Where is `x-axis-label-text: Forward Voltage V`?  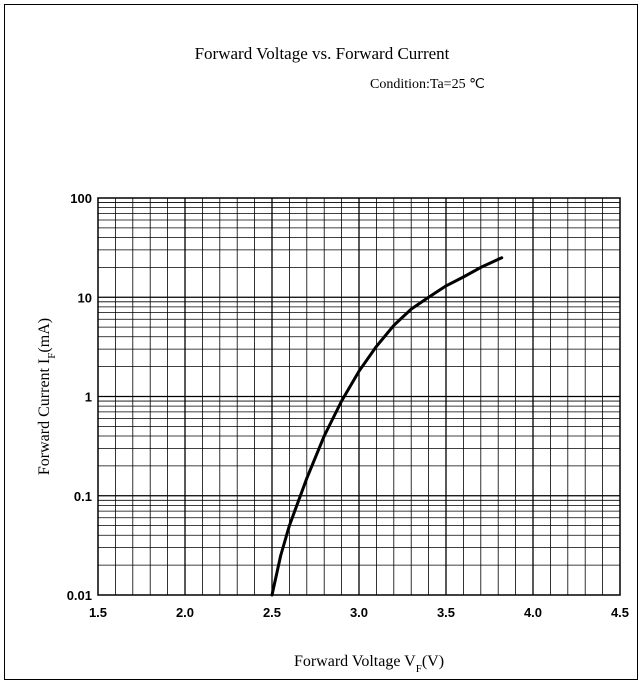
x-axis-label-text: Forward Voltage V is located at coordinates (355, 661).